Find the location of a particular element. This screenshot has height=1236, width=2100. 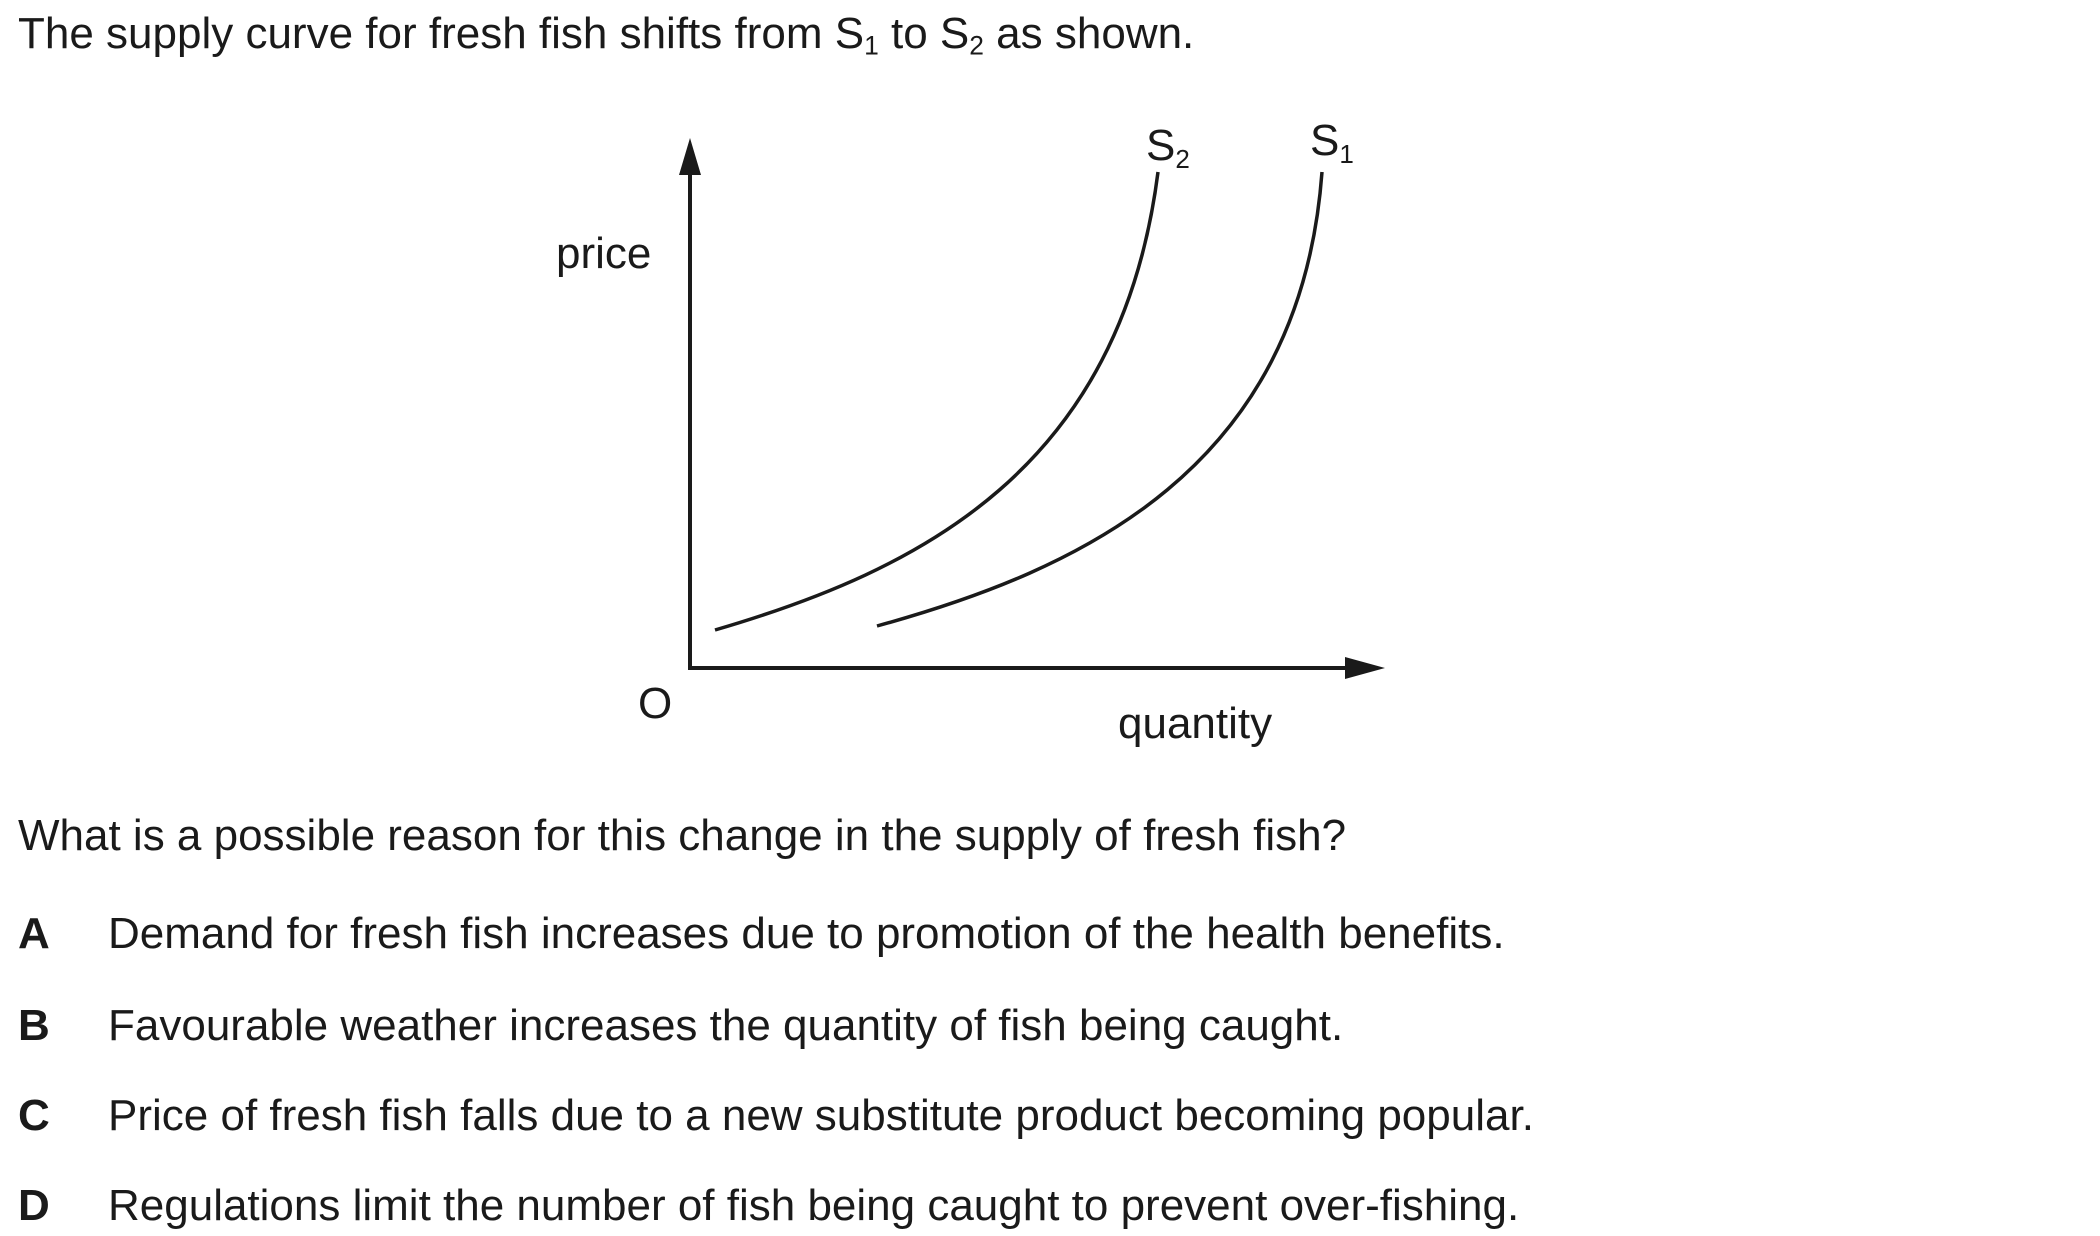

curve-label-s1-sub: 1 is located at coordinates (1346, 154).